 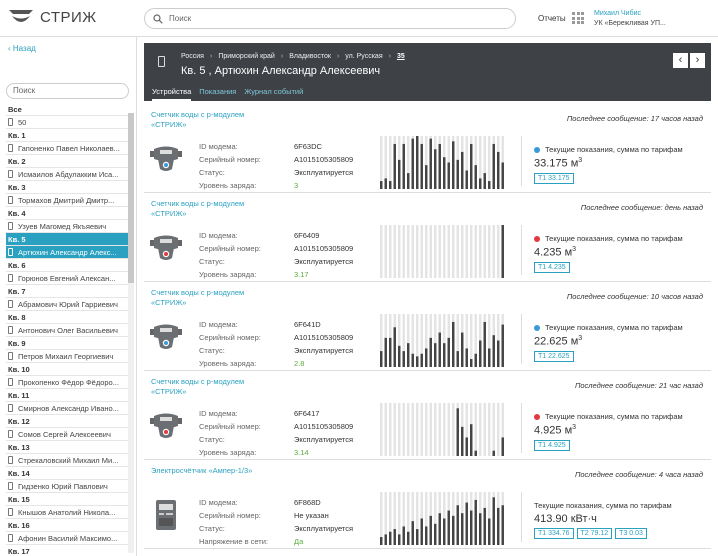 What do you see at coordinates (608, 327) in the screenshot?
I see `reading-label: Текущие показания, сумма по тарифам` at bounding box center [608, 327].